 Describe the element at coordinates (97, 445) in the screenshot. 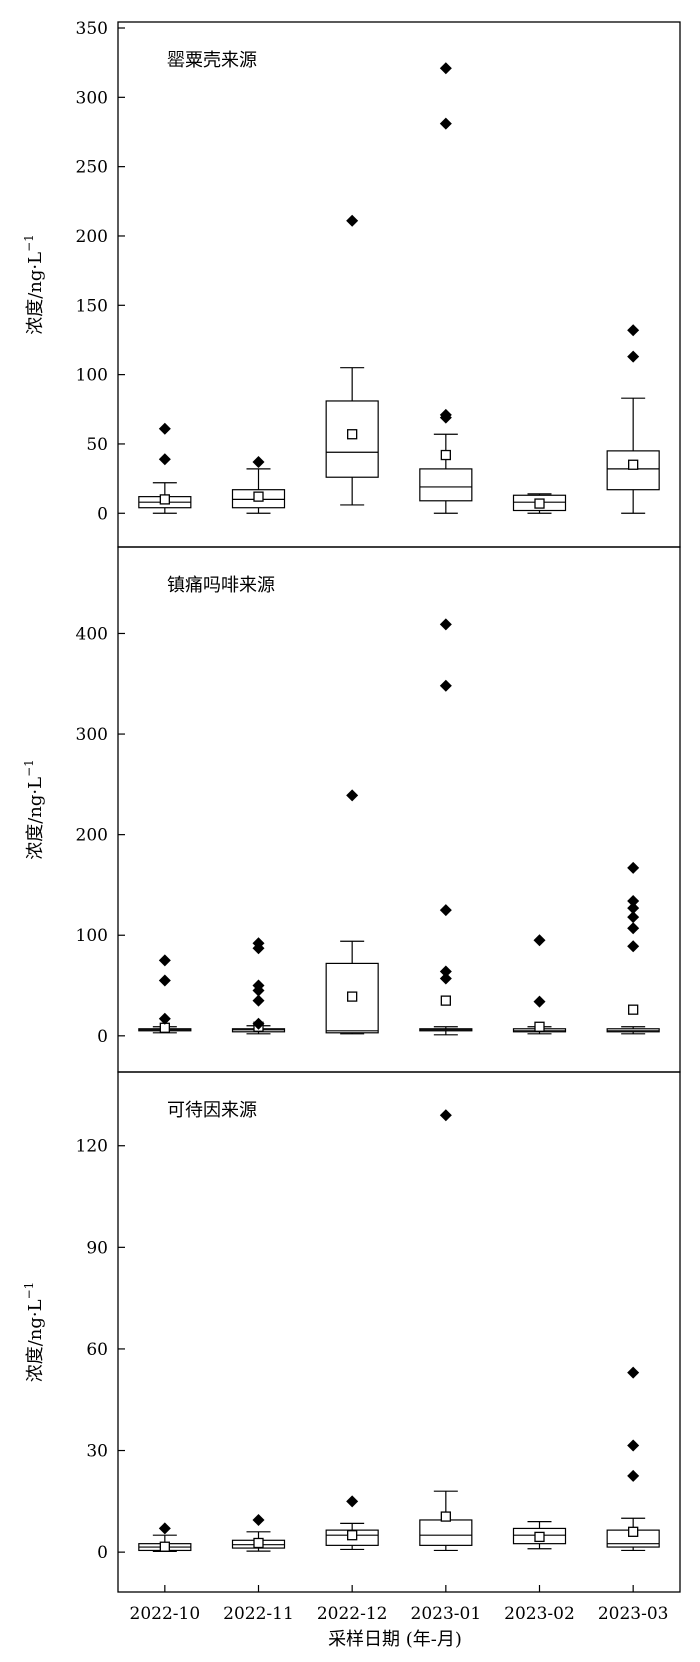

I see `y-tick-label: 50` at that location.